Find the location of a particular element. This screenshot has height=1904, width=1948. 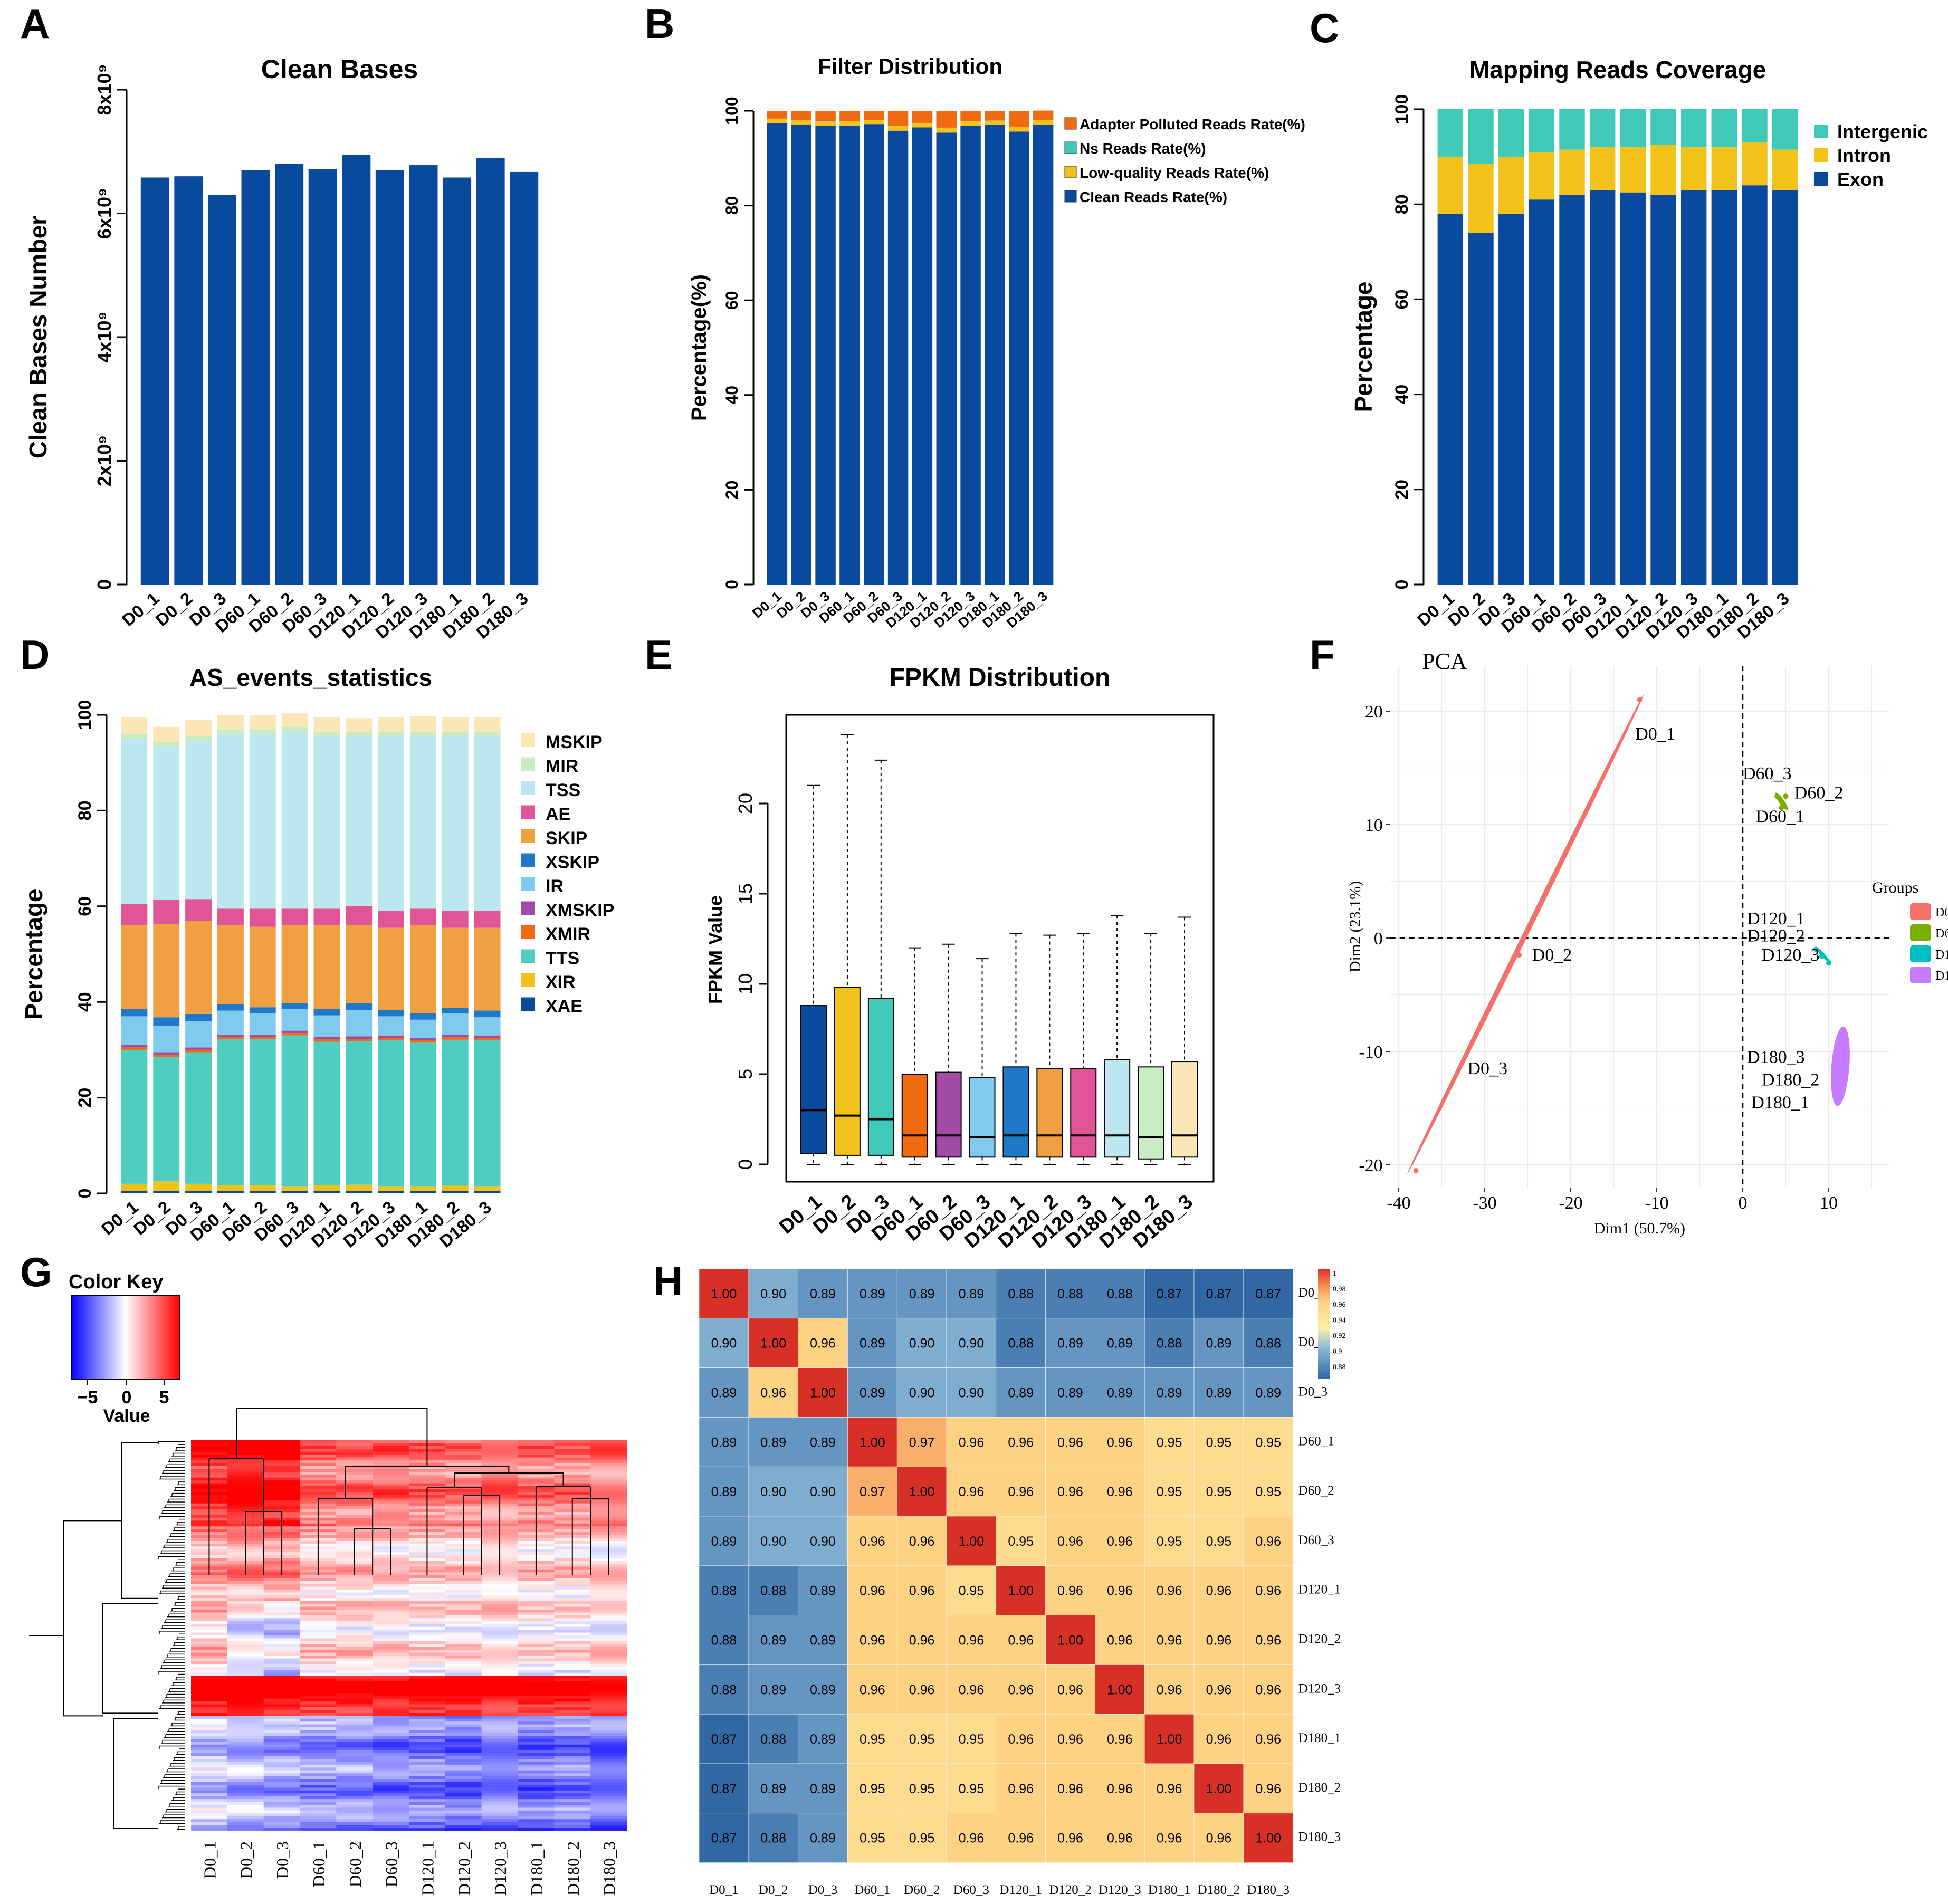

x-tick-label: 10 is located at coordinates (1829, 1203).